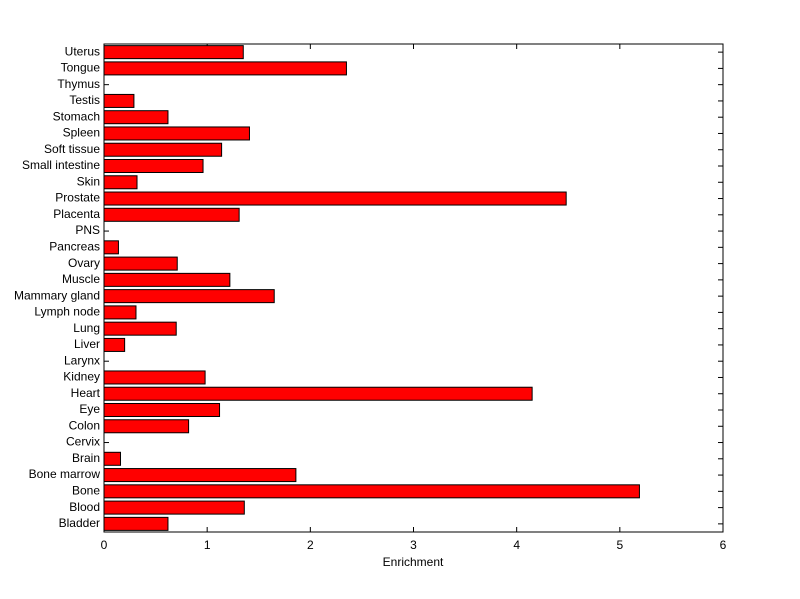  What do you see at coordinates (79, 523) in the screenshot?
I see `y-tick-label: Bladder` at bounding box center [79, 523].